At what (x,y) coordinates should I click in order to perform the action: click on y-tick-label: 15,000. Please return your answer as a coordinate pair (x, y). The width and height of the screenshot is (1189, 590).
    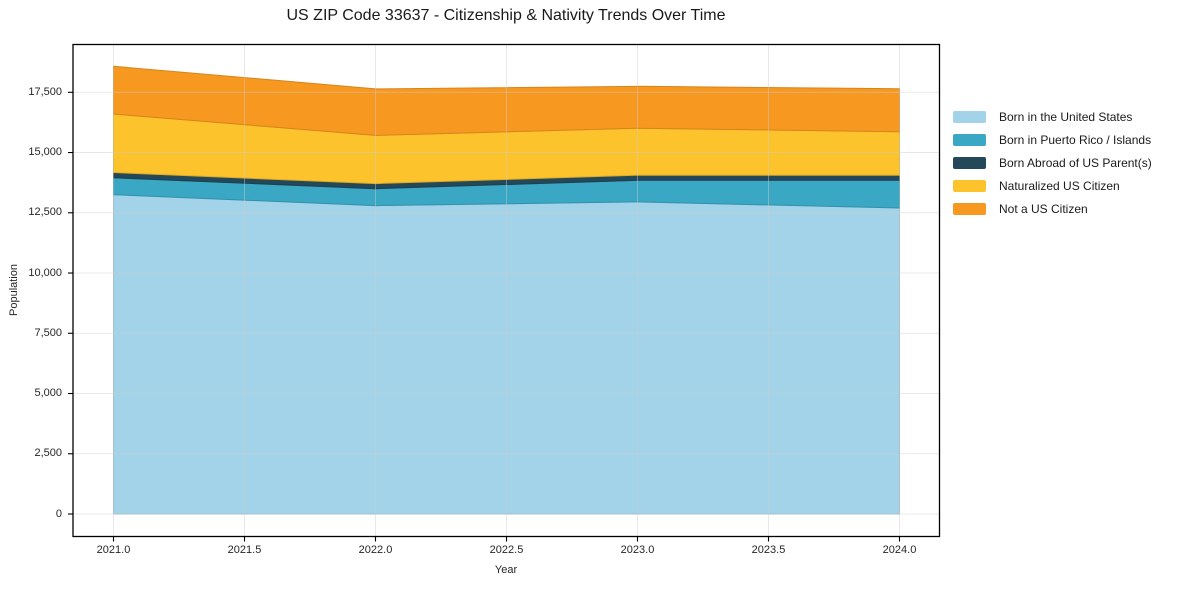
    Looking at the image, I should click on (45, 152).